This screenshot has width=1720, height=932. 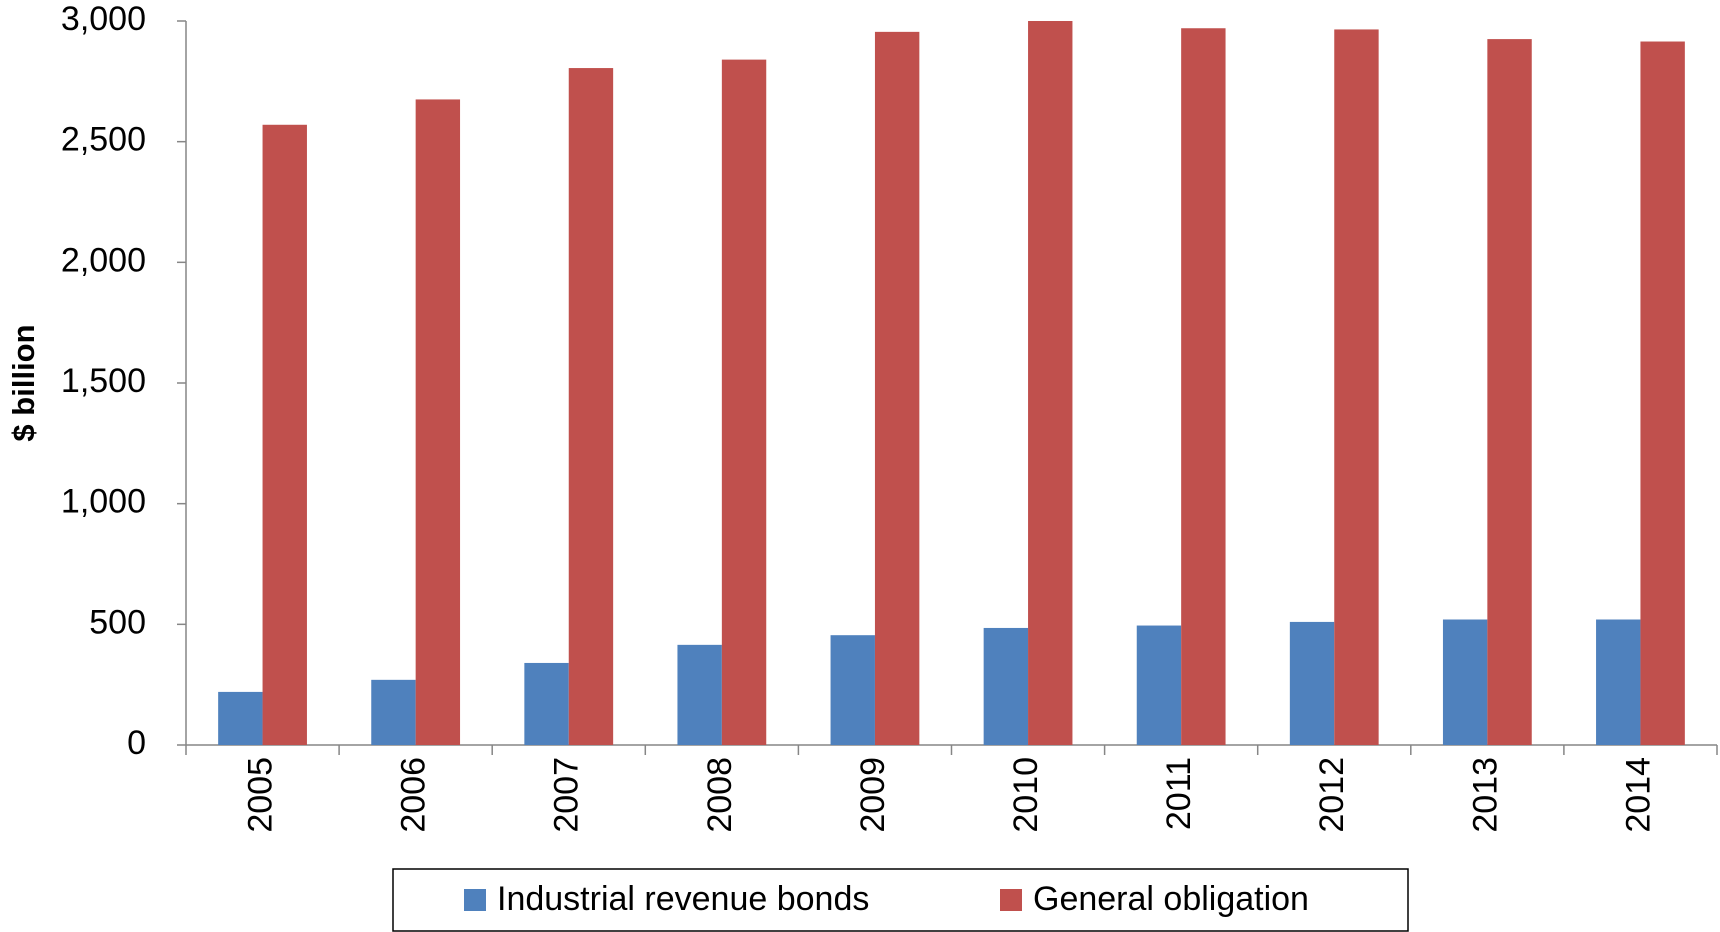 What do you see at coordinates (683, 899) in the screenshot?
I see `legend-label: Industrial revenue bonds` at bounding box center [683, 899].